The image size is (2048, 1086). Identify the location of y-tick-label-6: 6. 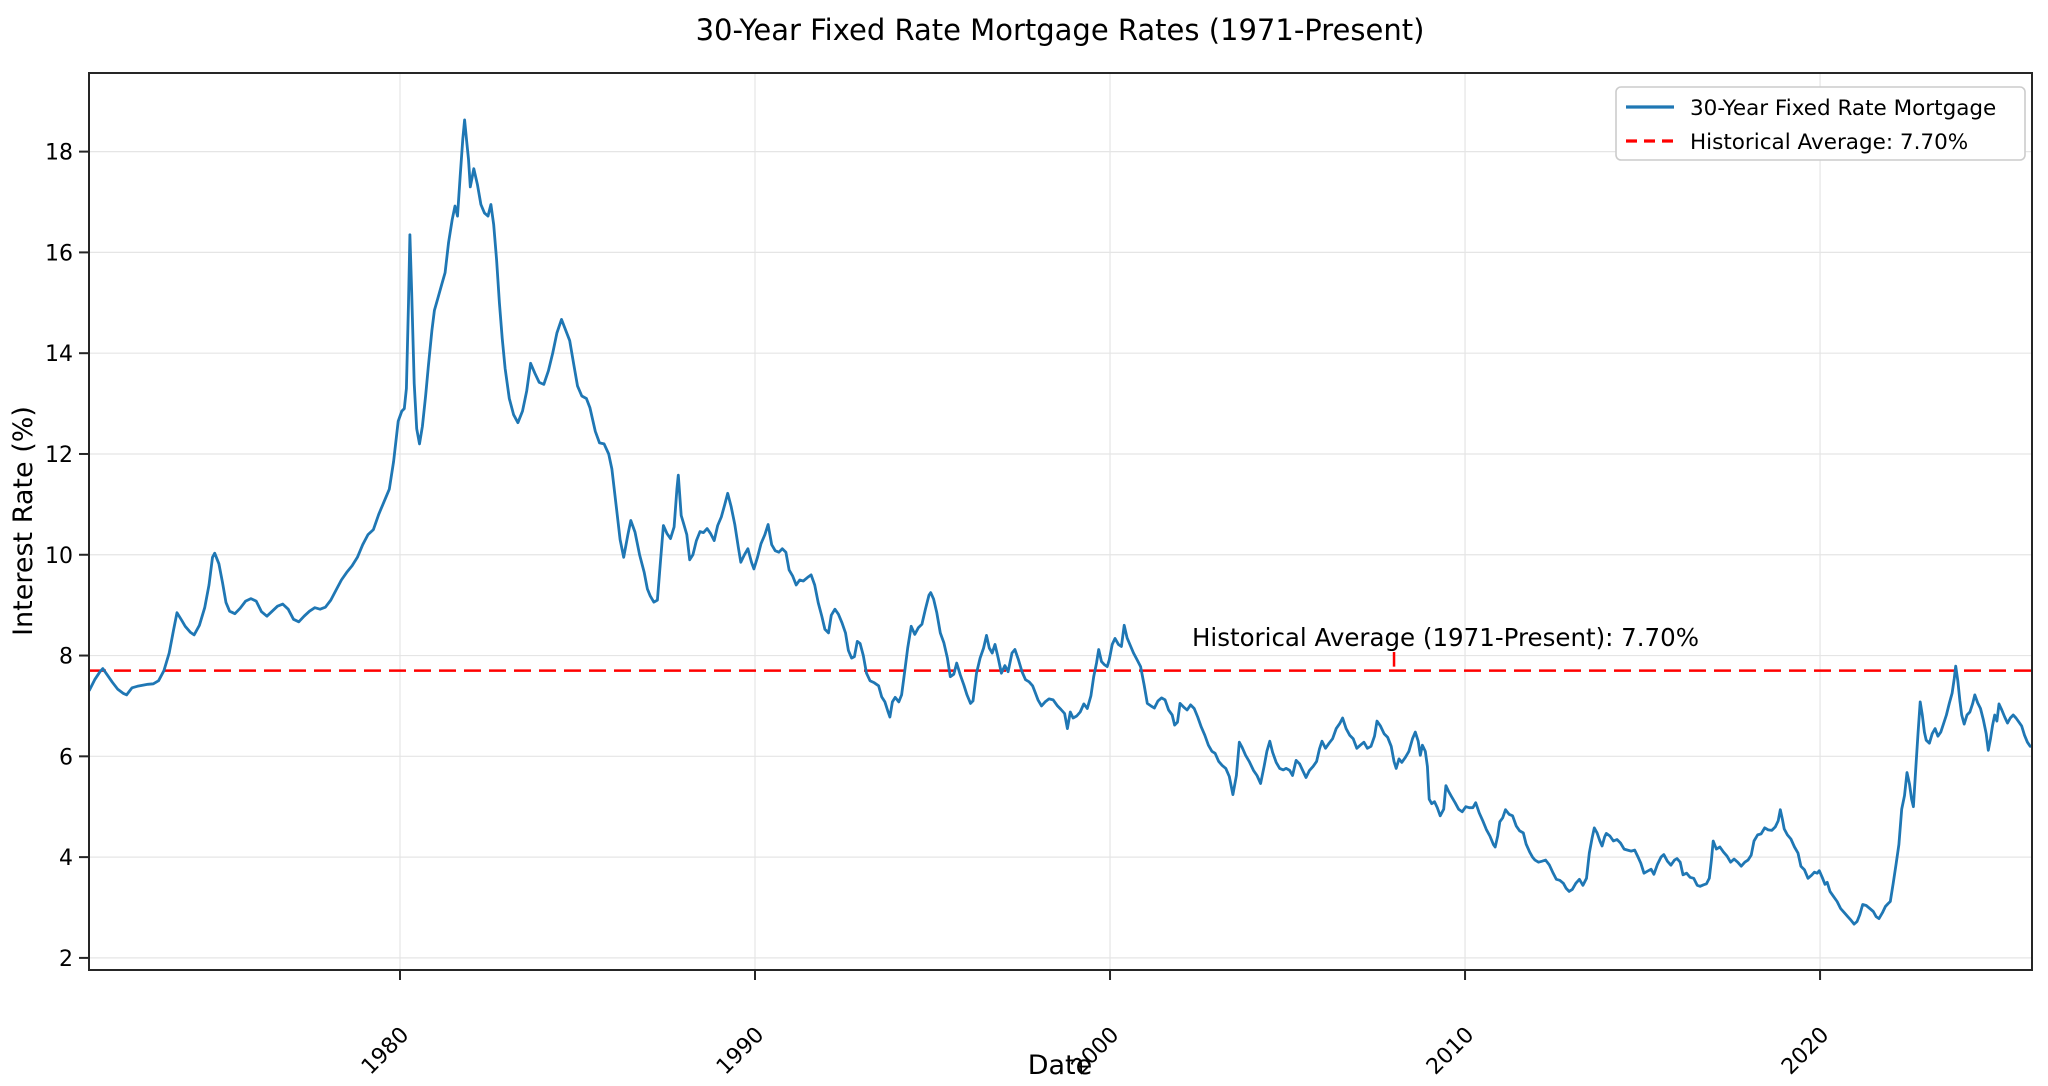
(66, 757).